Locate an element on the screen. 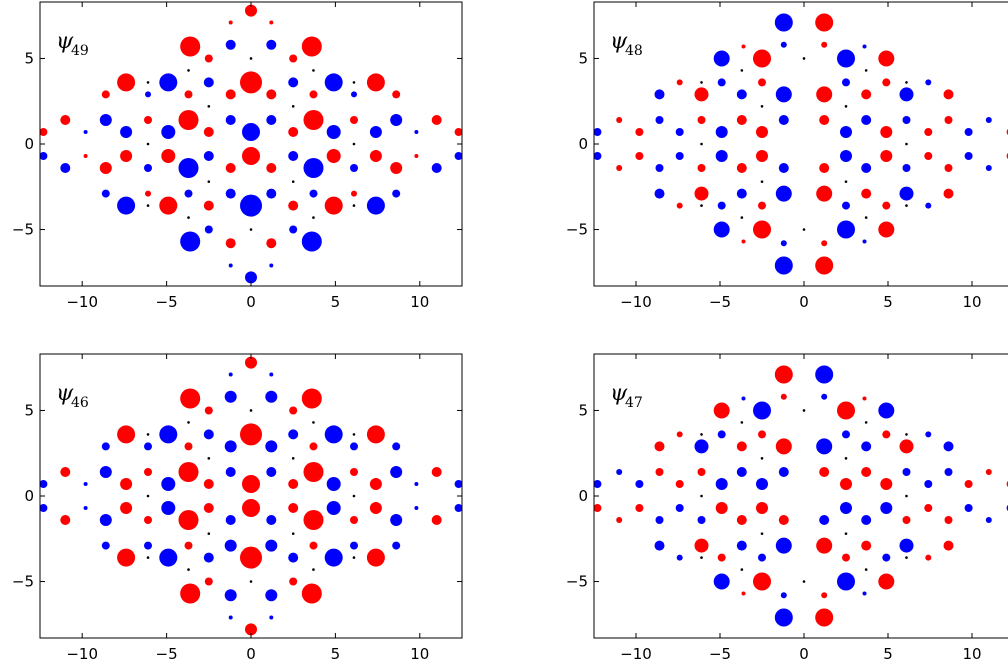 This screenshot has width=1008, height=667. x-tick-label: −5 is located at coordinates (720, 302).